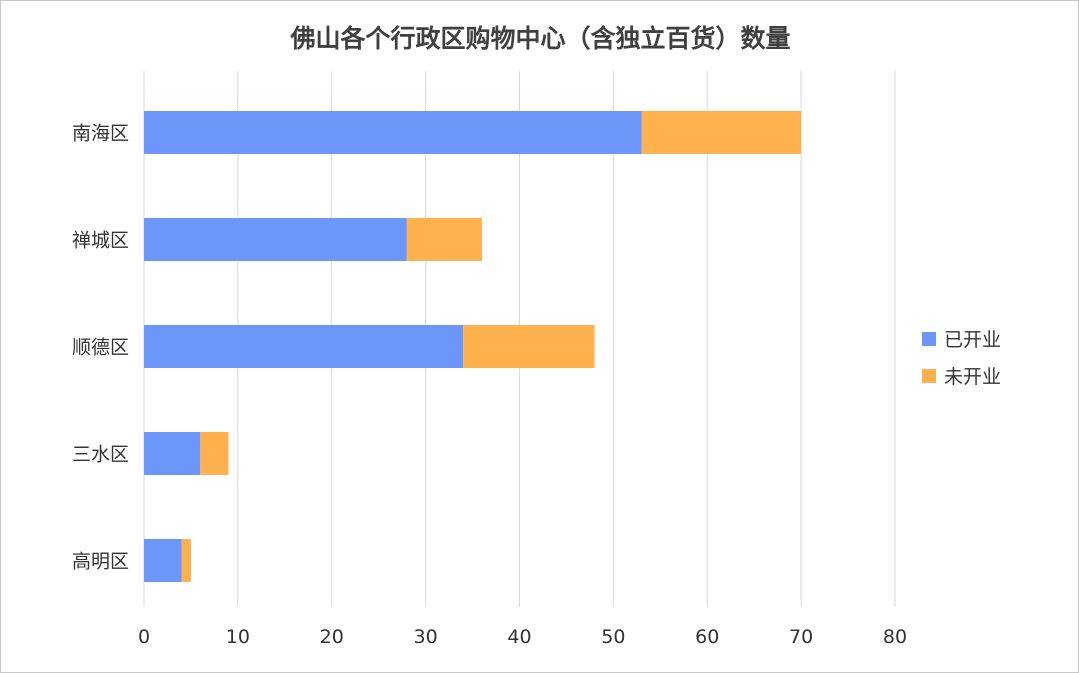 The width and height of the screenshot is (1079, 673). What do you see at coordinates (519, 637) in the screenshot?
I see `x-tick-label-40: 40` at bounding box center [519, 637].